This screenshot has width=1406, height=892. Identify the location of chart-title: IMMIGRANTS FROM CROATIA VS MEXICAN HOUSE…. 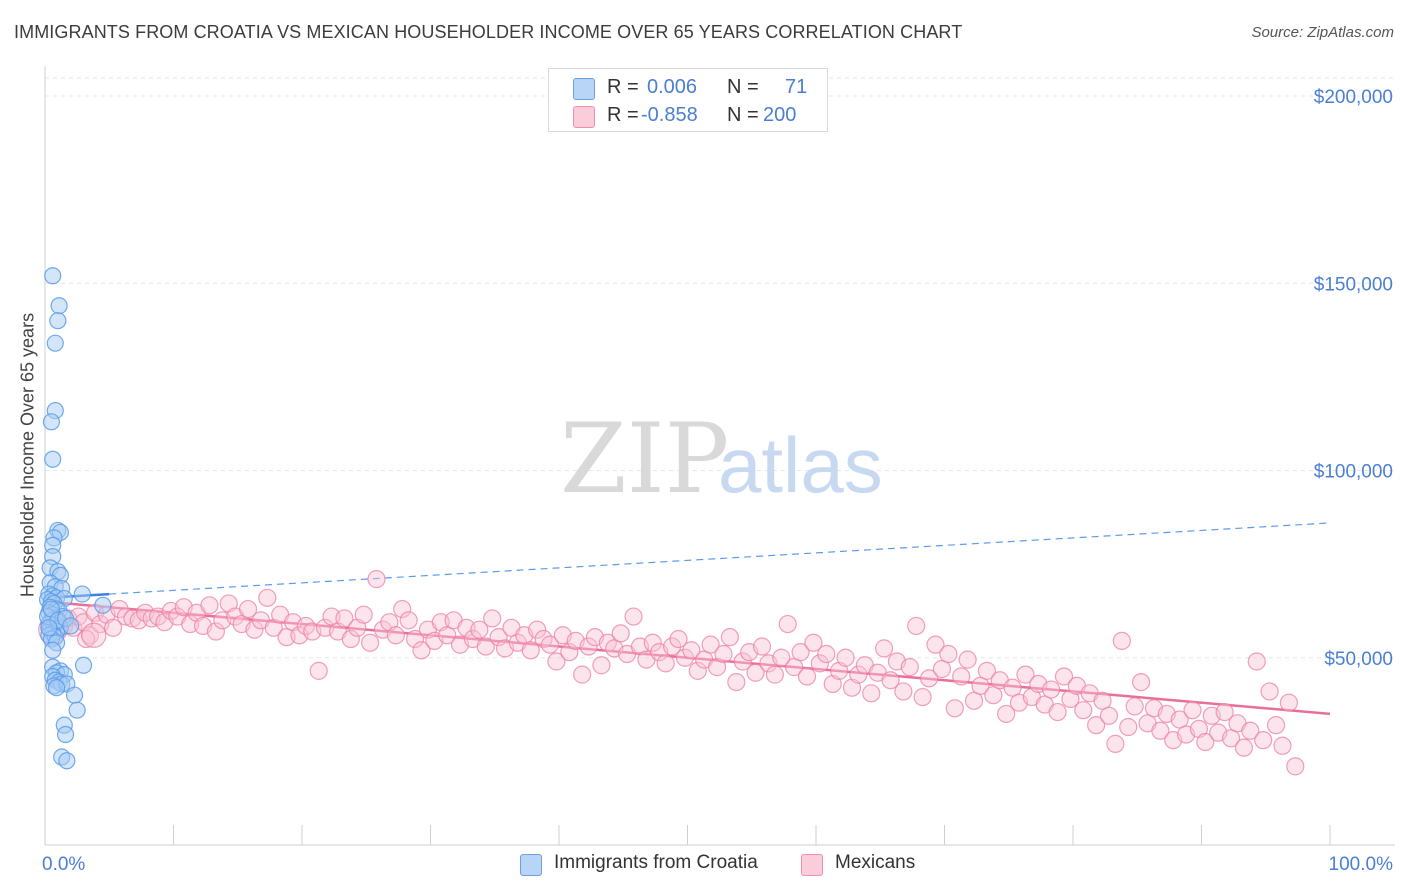
(488, 32).